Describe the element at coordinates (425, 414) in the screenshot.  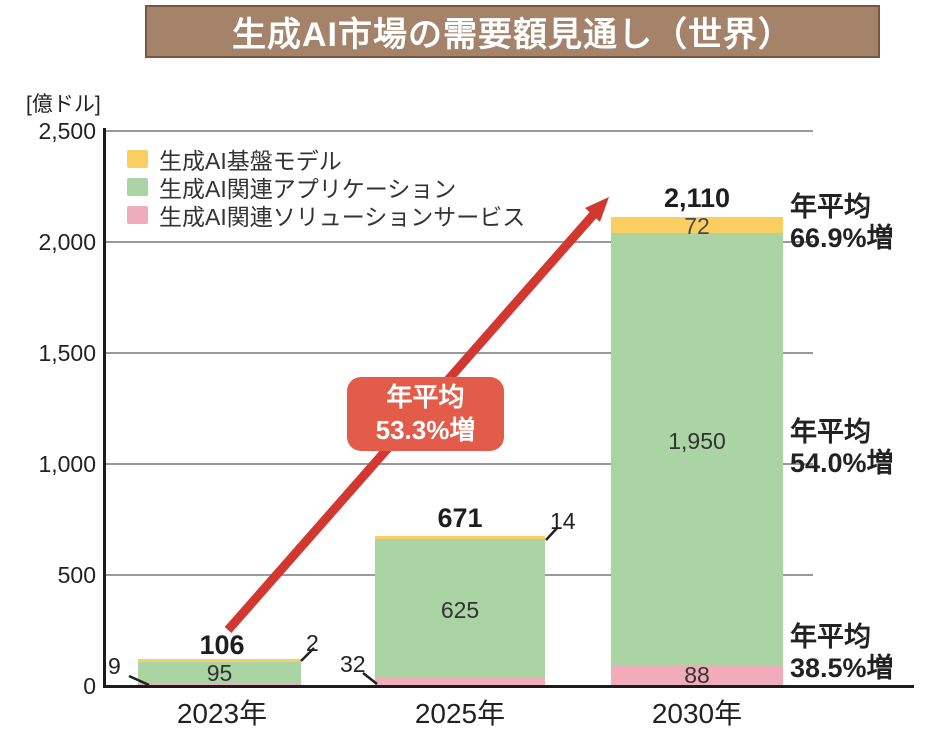
I see `cagr-badge: 年平均 53.3%増` at that location.